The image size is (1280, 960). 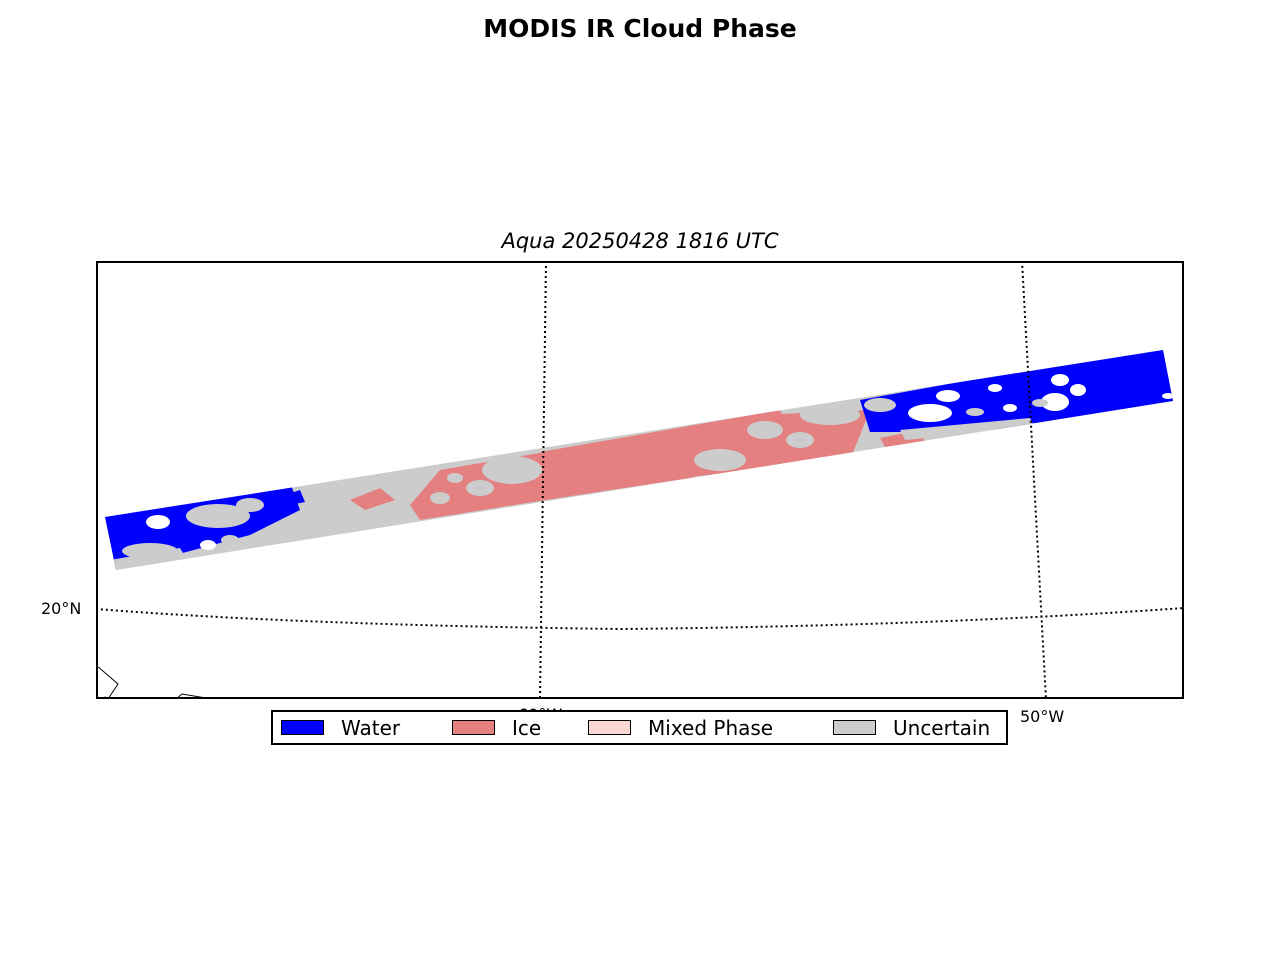 I want to click on longitude-label-60w: 60°W, so click(x=540, y=708).